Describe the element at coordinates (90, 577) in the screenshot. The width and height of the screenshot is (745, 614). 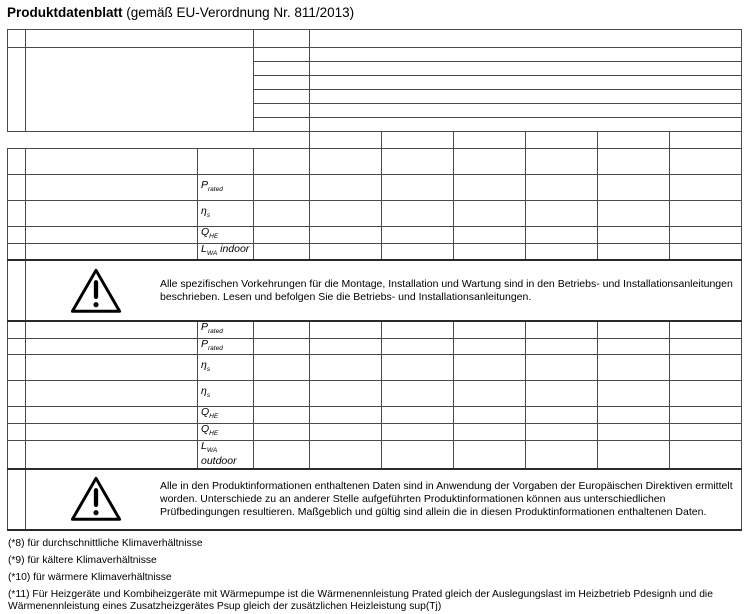
I see `footnote: (*10) für wärmere Klimaverhältnisse` at that location.